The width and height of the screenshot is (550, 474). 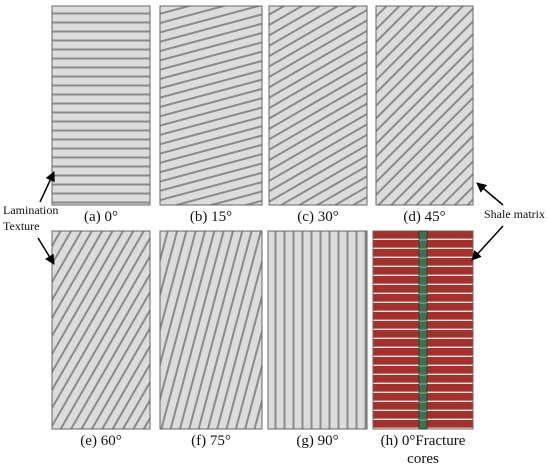 What do you see at coordinates (211, 217) in the screenshot?
I see `panel-label: (b) 15°` at bounding box center [211, 217].